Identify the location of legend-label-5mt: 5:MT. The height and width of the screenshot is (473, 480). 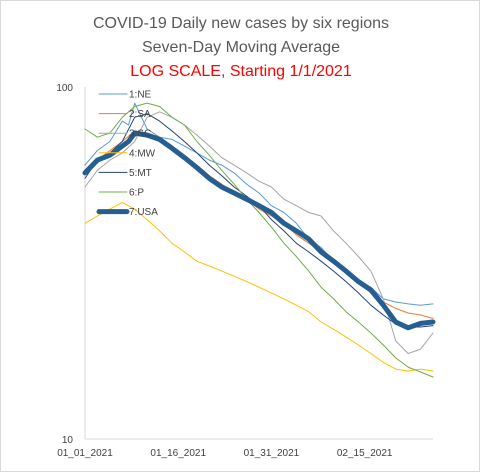
(140, 173).